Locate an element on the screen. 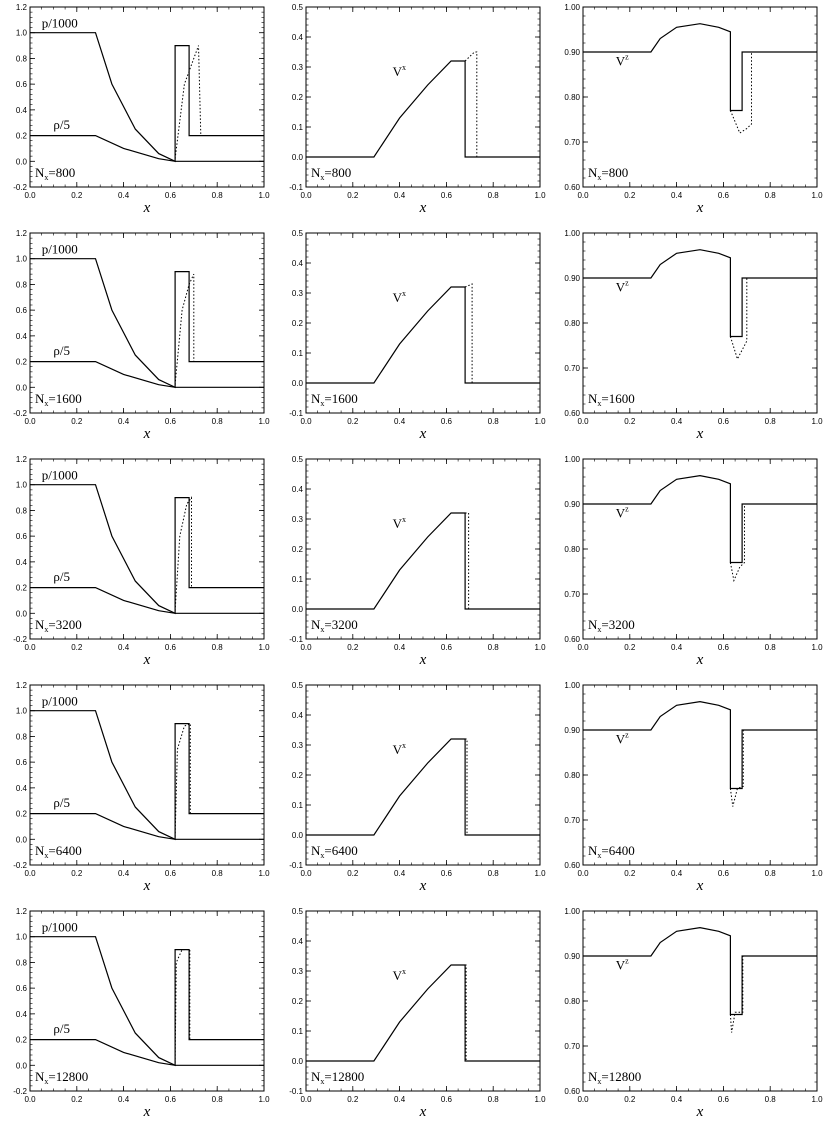 This screenshot has height=1122, width=830. curve-label: Vz is located at coordinates (622, 739).